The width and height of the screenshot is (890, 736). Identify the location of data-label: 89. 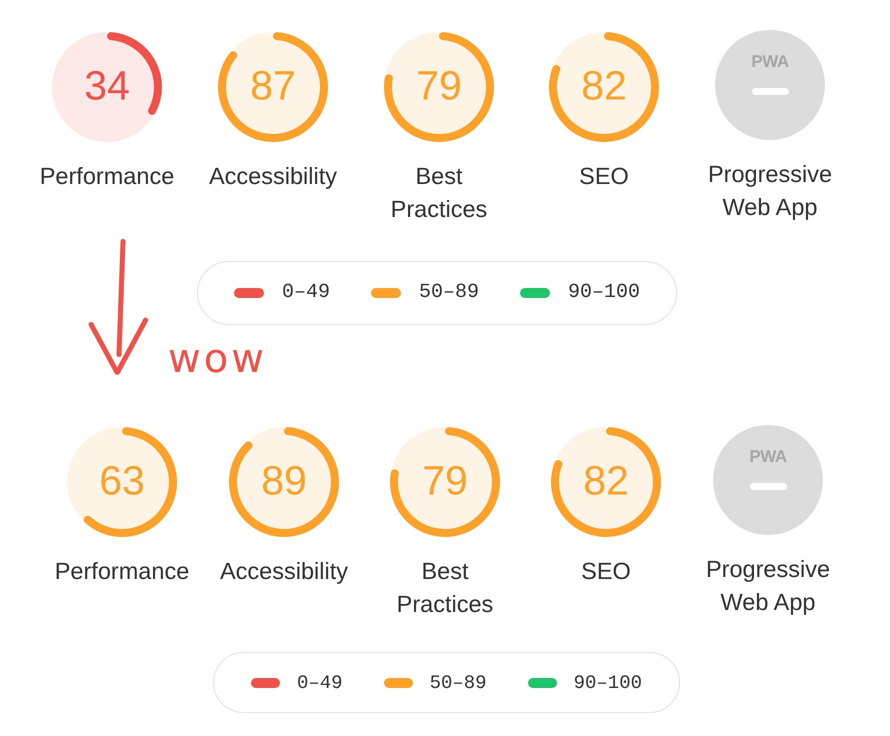
(284, 480).